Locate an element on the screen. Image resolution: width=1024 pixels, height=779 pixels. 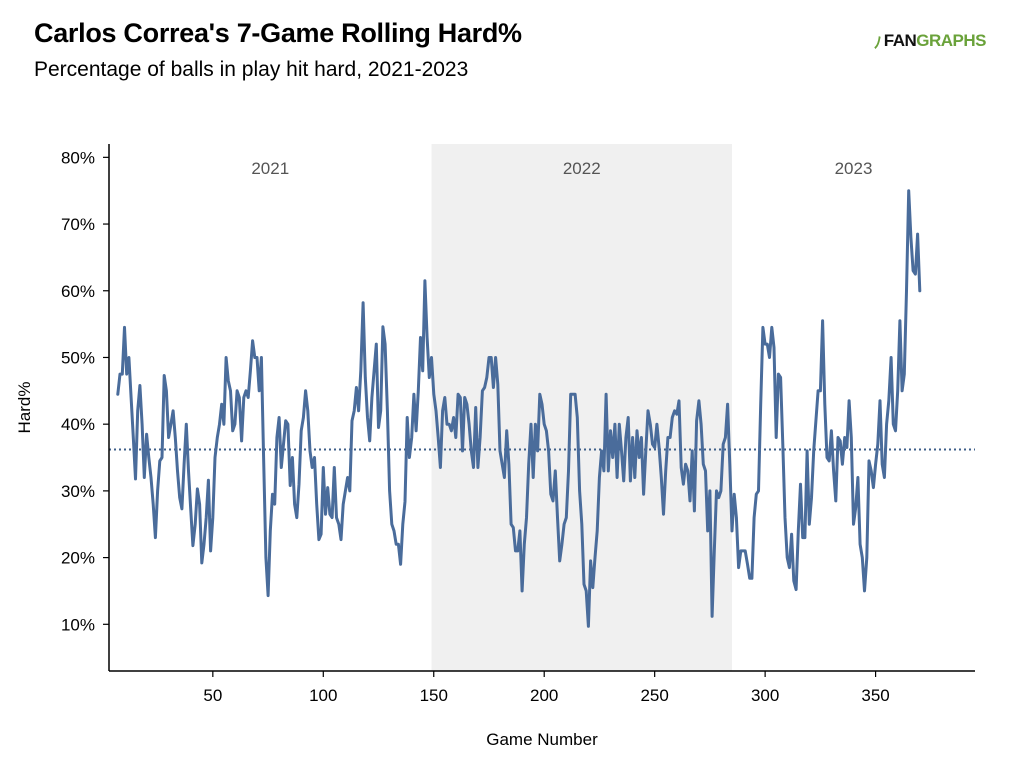
y-axis-title: Hard% is located at coordinates (24, 408).